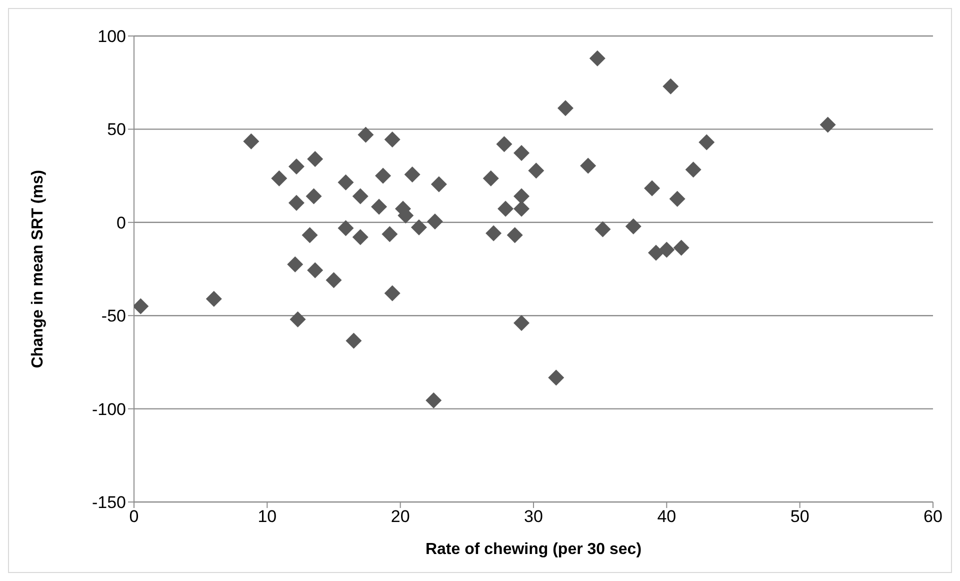 Image resolution: width=960 pixels, height=581 pixels. I want to click on y-tick-label: 50, so click(116, 130).